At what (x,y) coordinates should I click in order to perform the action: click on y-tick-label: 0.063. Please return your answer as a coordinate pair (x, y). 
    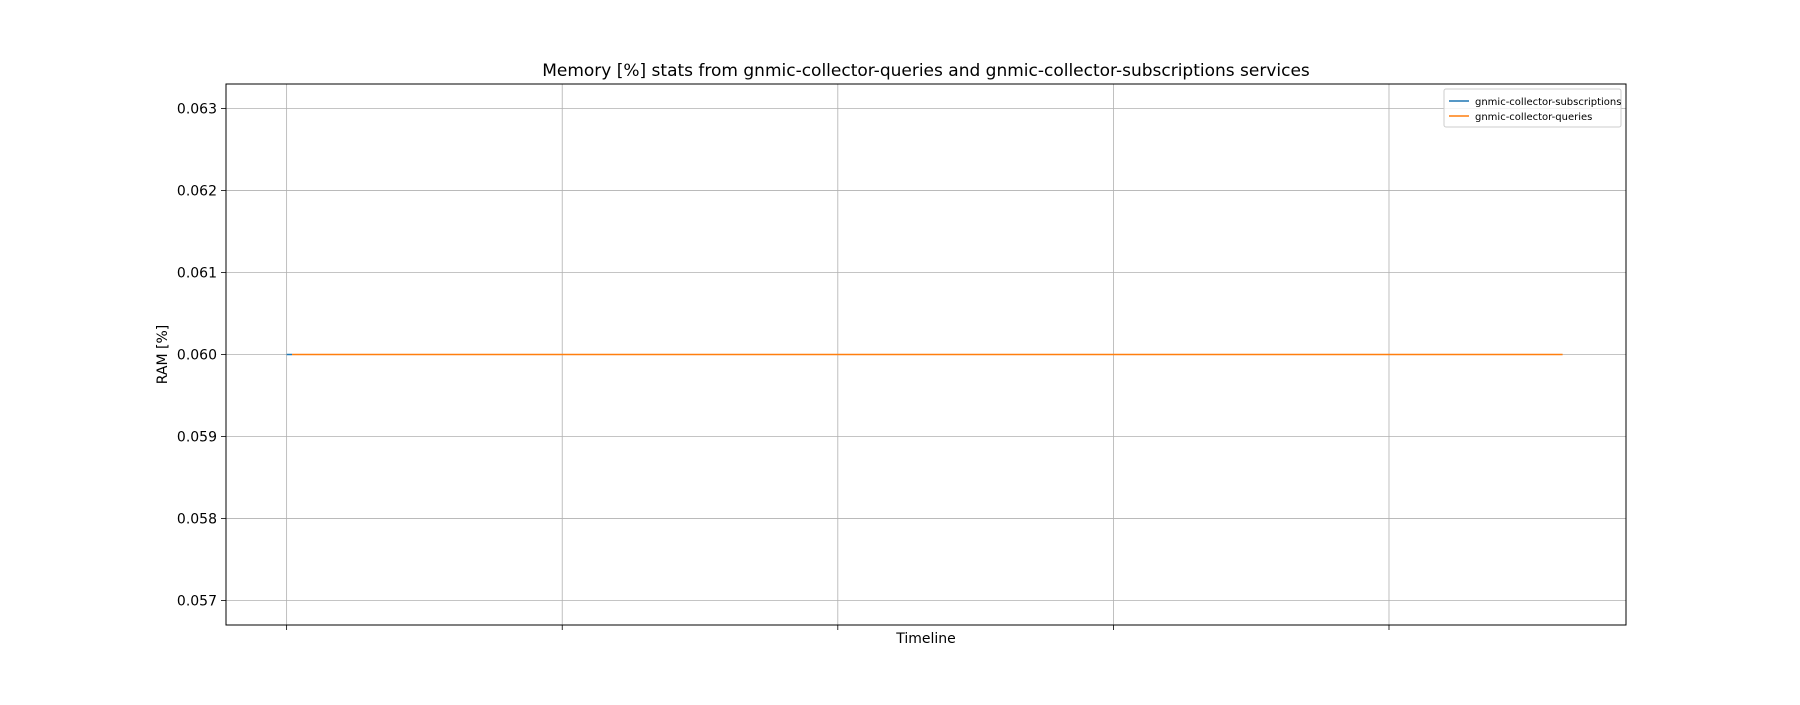
    Looking at the image, I should click on (197, 110).